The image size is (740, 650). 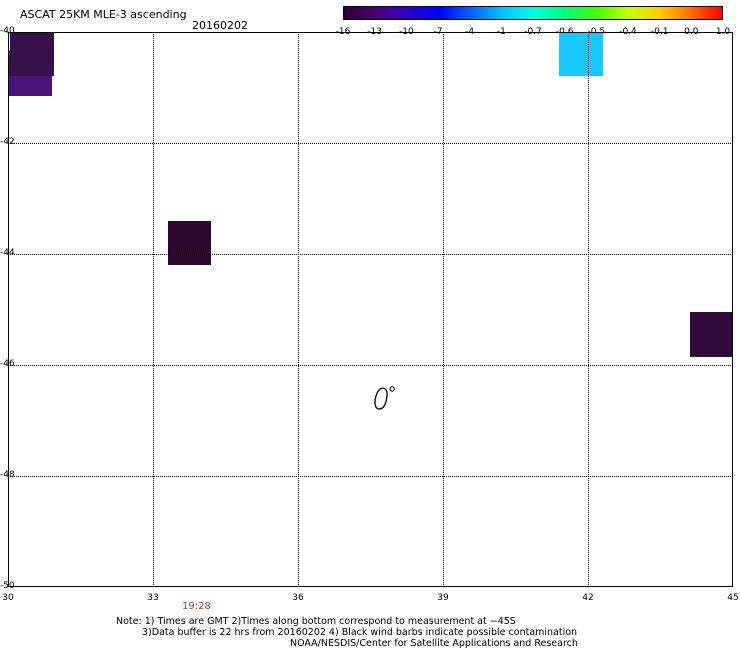 What do you see at coordinates (733, 598) in the screenshot?
I see `longitude-label: 45` at bounding box center [733, 598].